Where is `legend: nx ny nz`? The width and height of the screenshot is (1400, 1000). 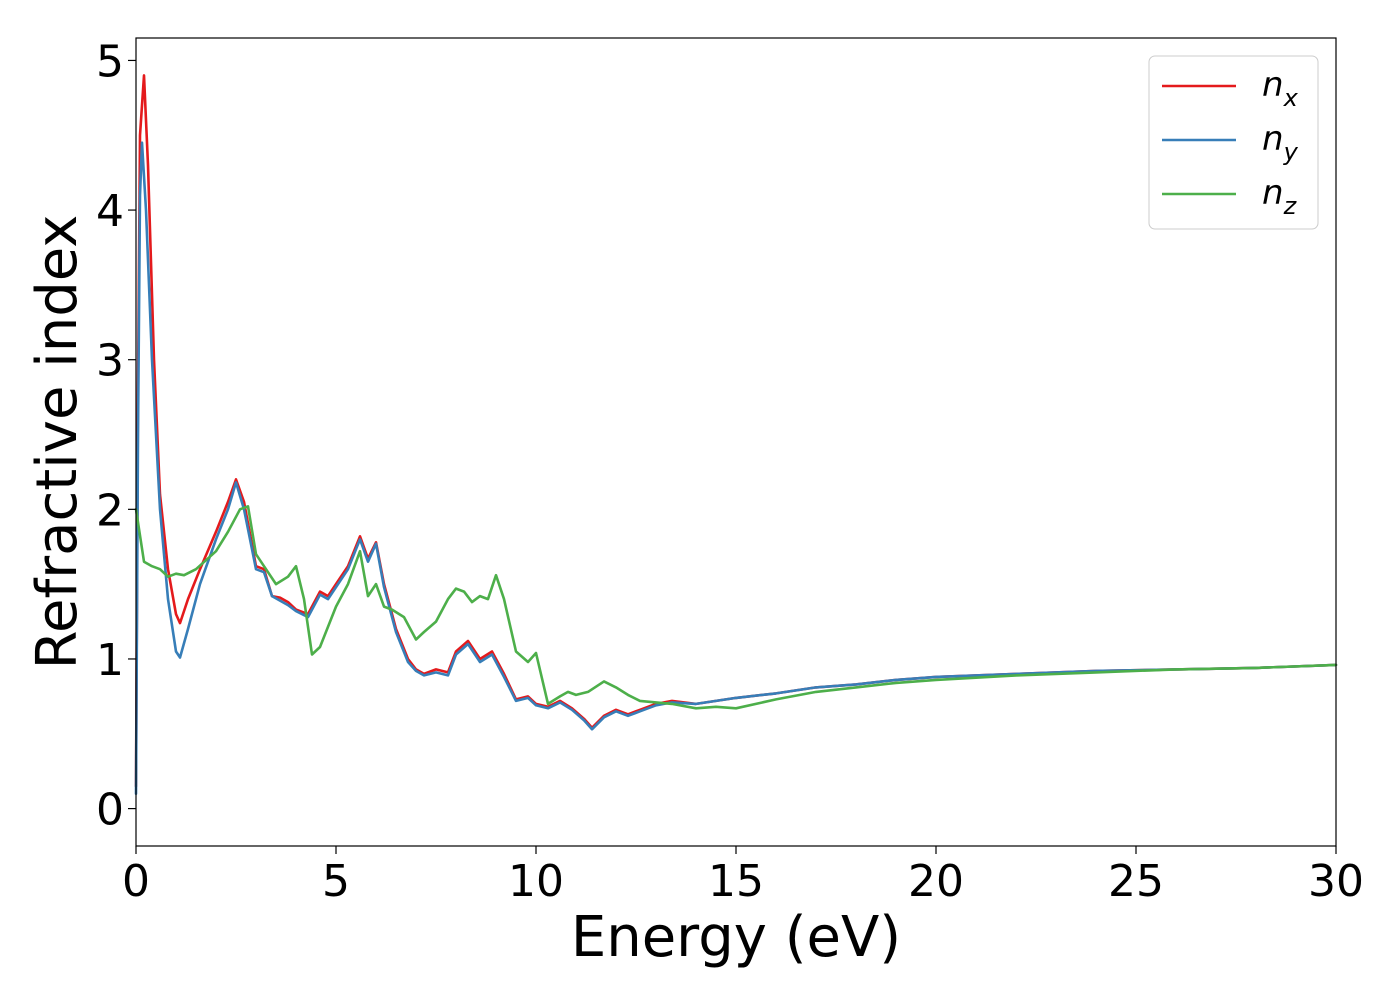
legend: nx ny nz is located at coordinates (1233, 142).